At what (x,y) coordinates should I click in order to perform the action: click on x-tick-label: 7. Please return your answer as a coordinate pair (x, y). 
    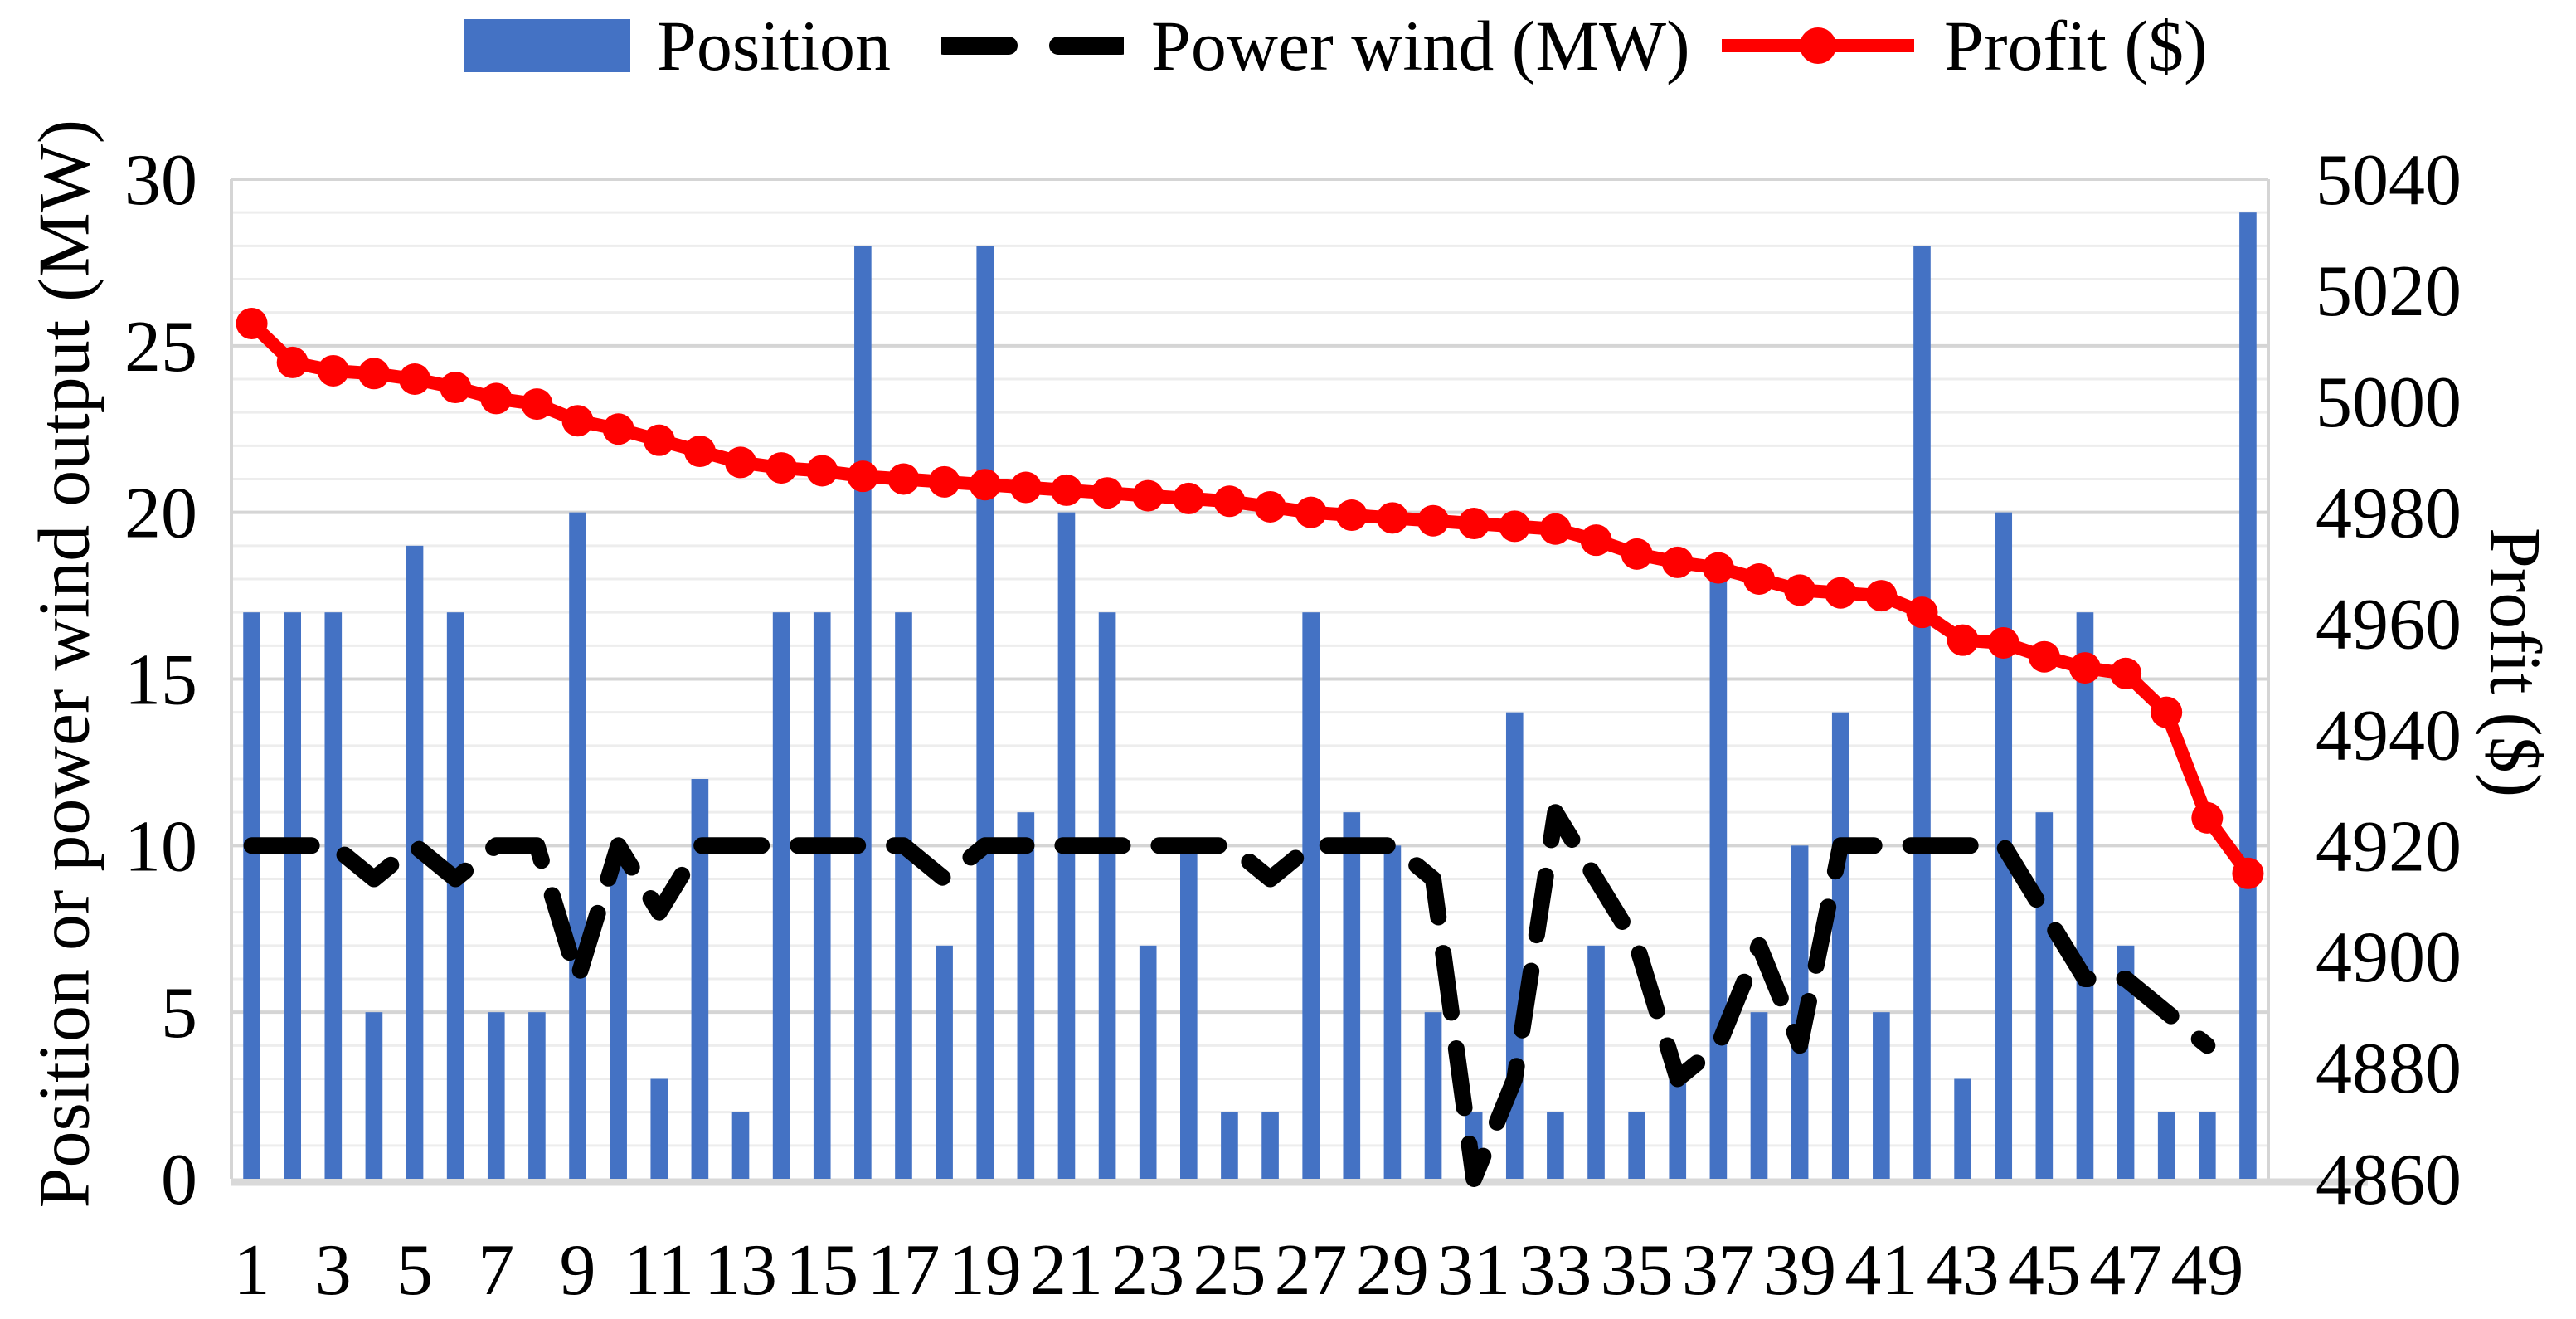
    Looking at the image, I should click on (496, 1271).